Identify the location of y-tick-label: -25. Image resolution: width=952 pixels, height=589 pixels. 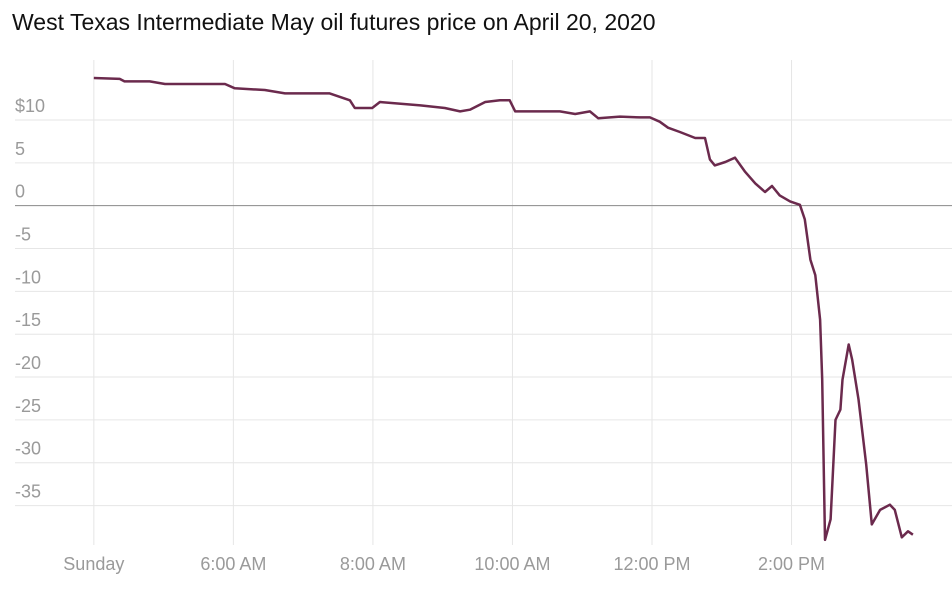
(28, 406).